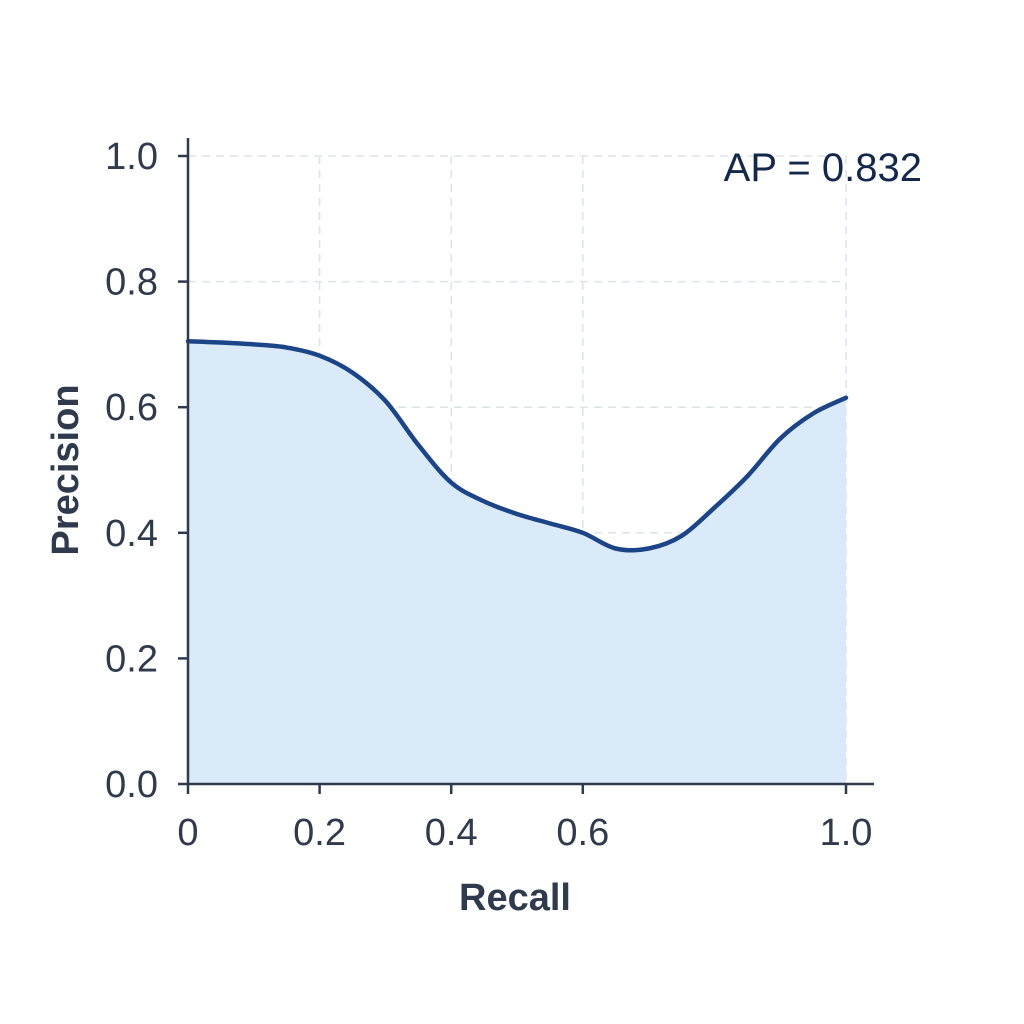 This screenshot has width=1024, height=1024. I want to click on x-tick-label: 0.6, so click(582, 833).